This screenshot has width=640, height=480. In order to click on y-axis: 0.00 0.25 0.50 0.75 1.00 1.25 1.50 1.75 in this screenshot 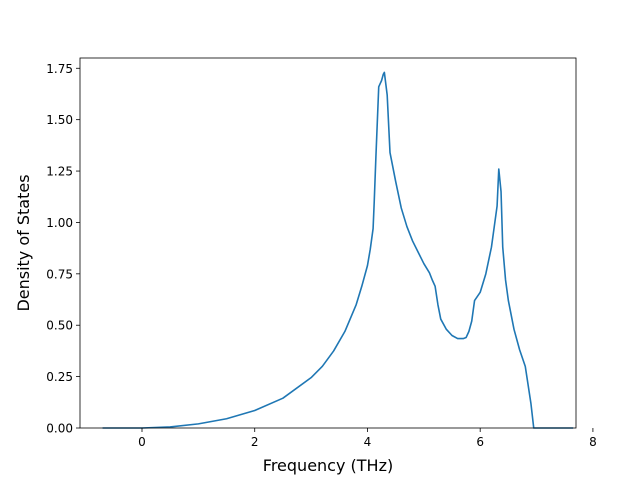, I will do `click(63, 249)`.